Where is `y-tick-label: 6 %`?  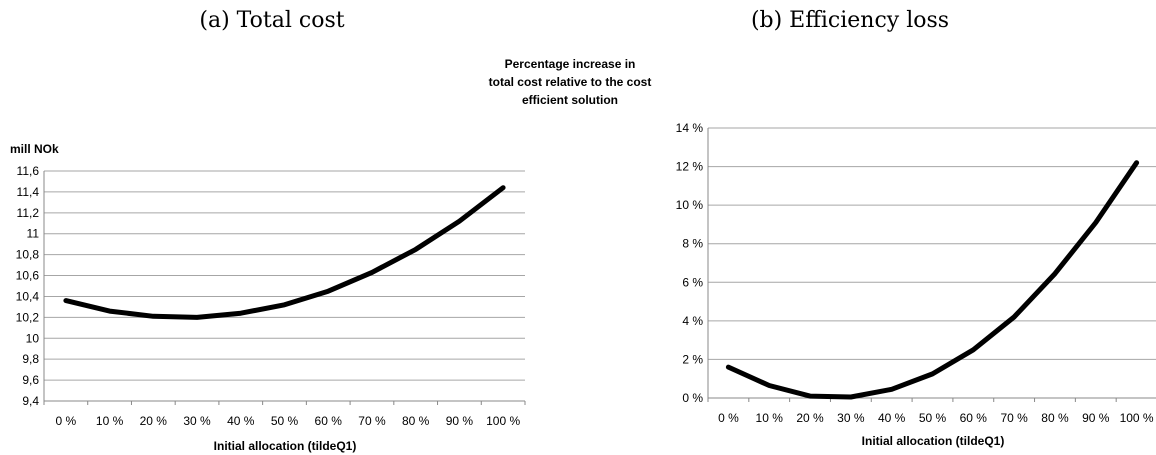 y-tick-label: 6 % is located at coordinates (692, 282).